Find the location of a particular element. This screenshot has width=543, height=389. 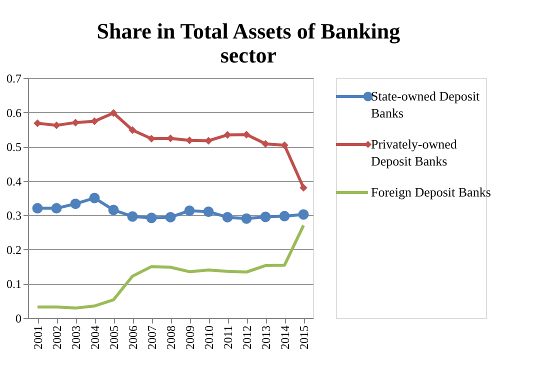

line-series is located at coordinates (170, 267).